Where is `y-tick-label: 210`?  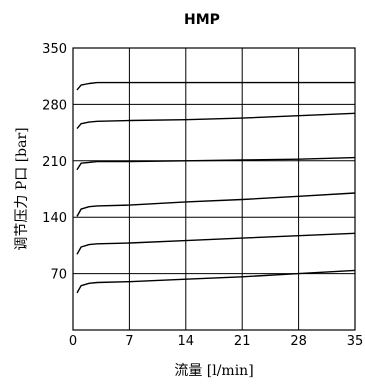 y-tick-label: 210 is located at coordinates (54, 162).